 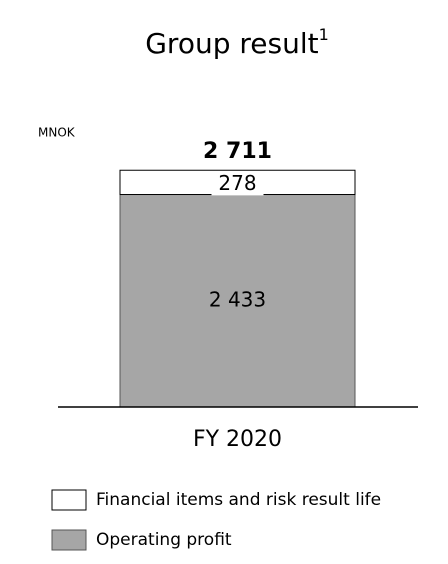 I want to click on legend-label: Operating profit, so click(x=164, y=540).